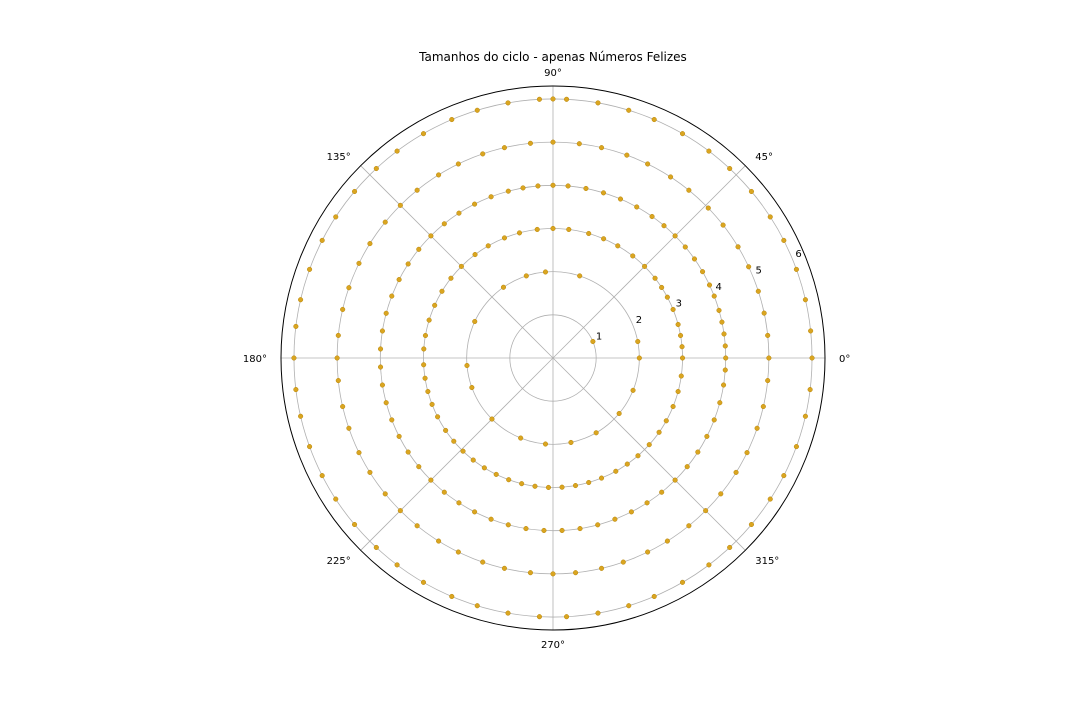 The image size is (1080, 724). I want to click on angle-tick-label-0: 0°, so click(844, 359).